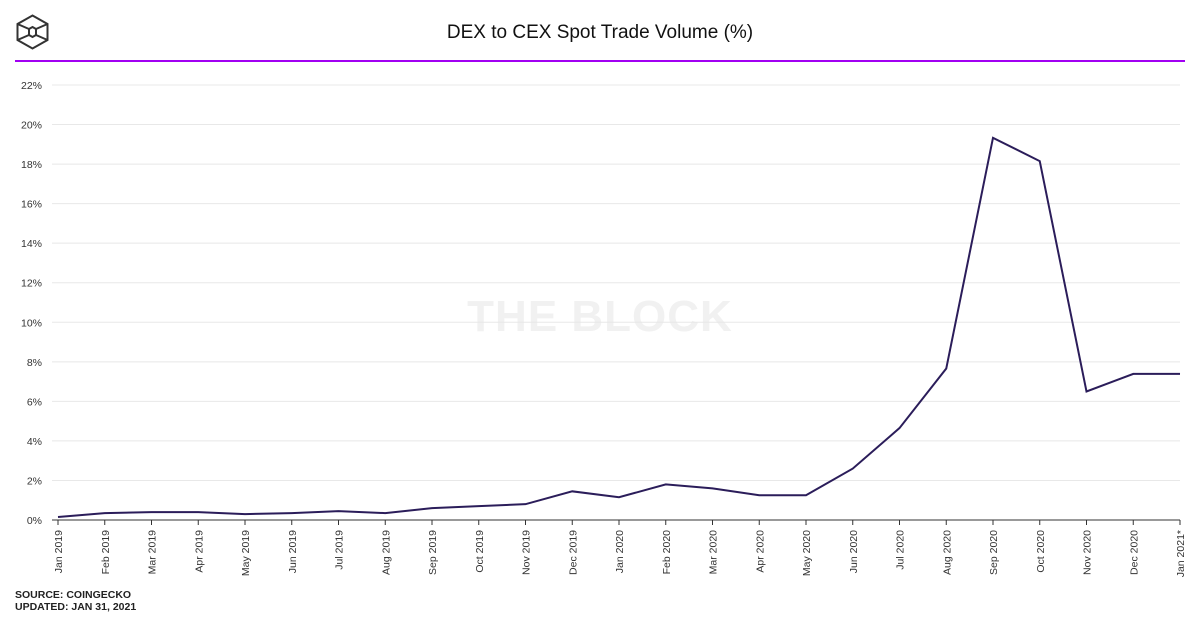 The height and width of the screenshot is (630, 1200). I want to click on x-tick-label: Oct 2020, so click(1041, 551).